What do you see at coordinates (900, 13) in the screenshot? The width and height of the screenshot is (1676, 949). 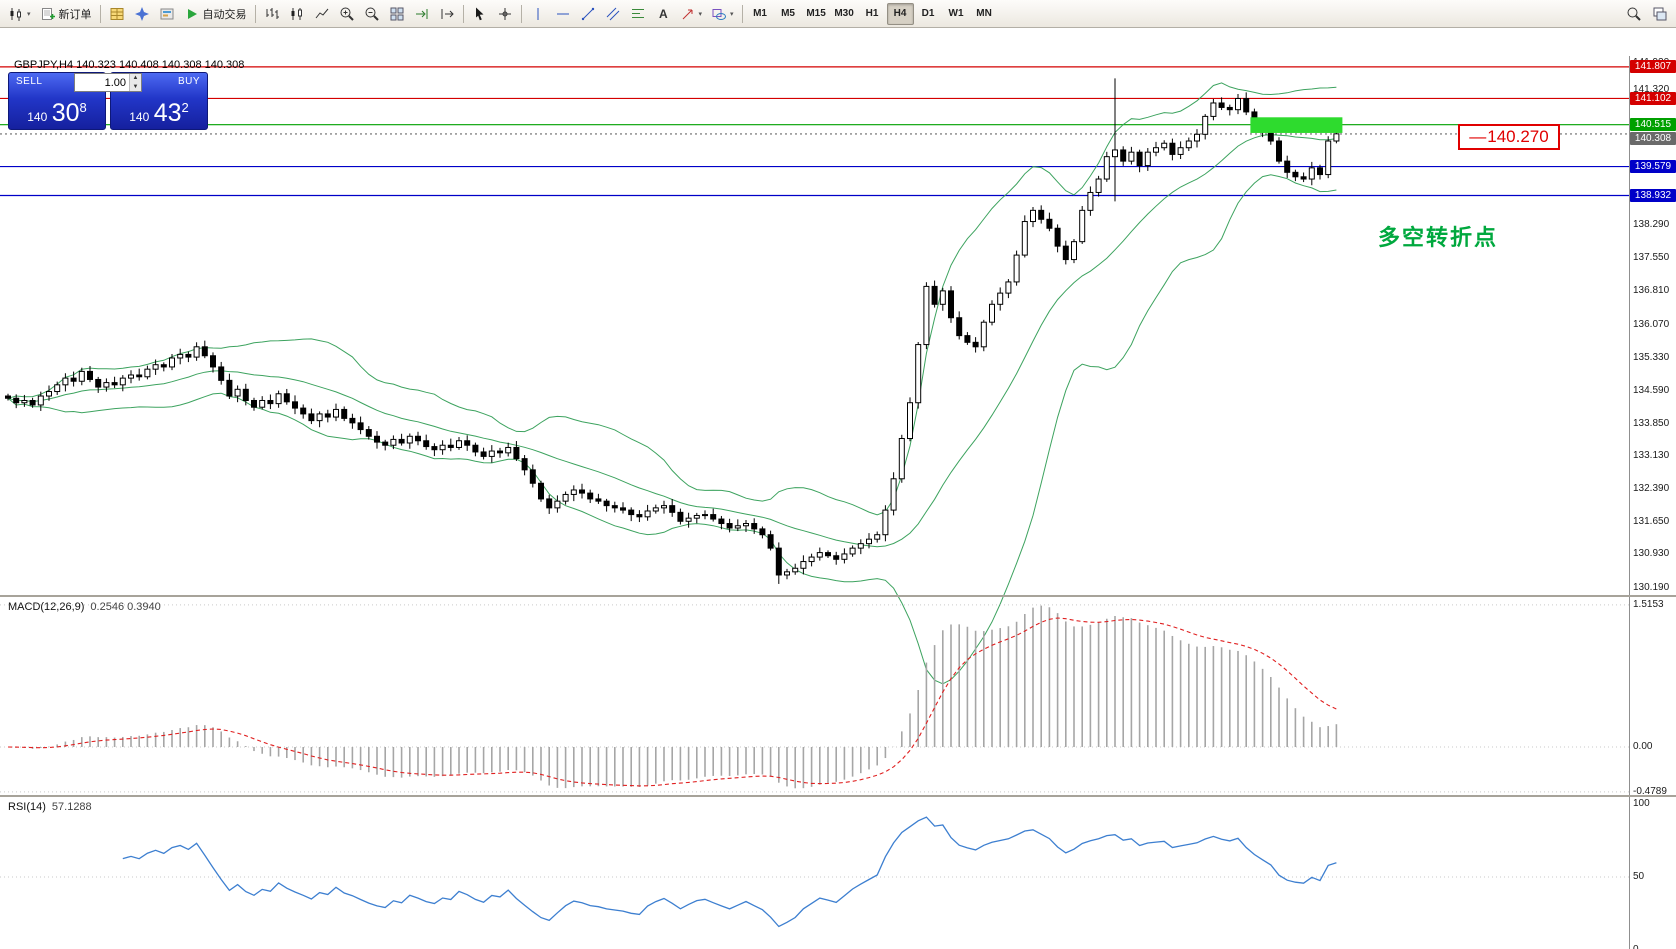 I see `timeframe-h4-button: H4` at bounding box center [900, 13].